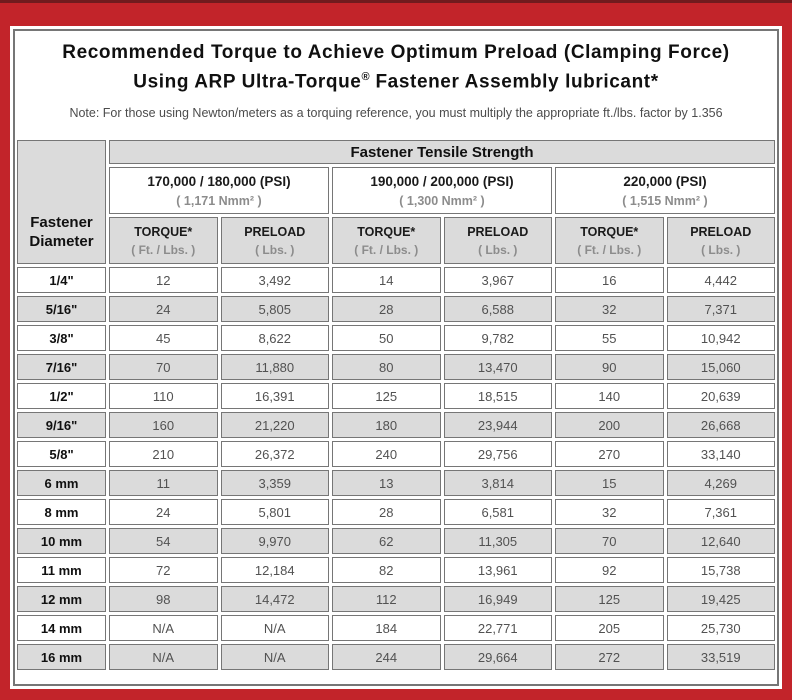  What do you see at coordinates (720, 599) in the screenshot?
I see `preload-value-cell: 19,425` at bounding box center [720, 599].